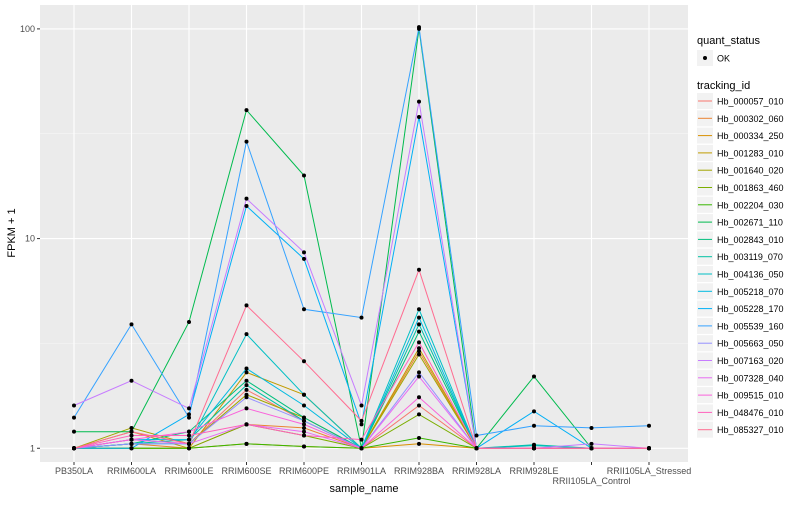 The image size is (800, 505). What do you see at coordinates (750, 378) in the screenshot?
I see `legend-label: Hb_007328_040` at bounding box center [750, 378].